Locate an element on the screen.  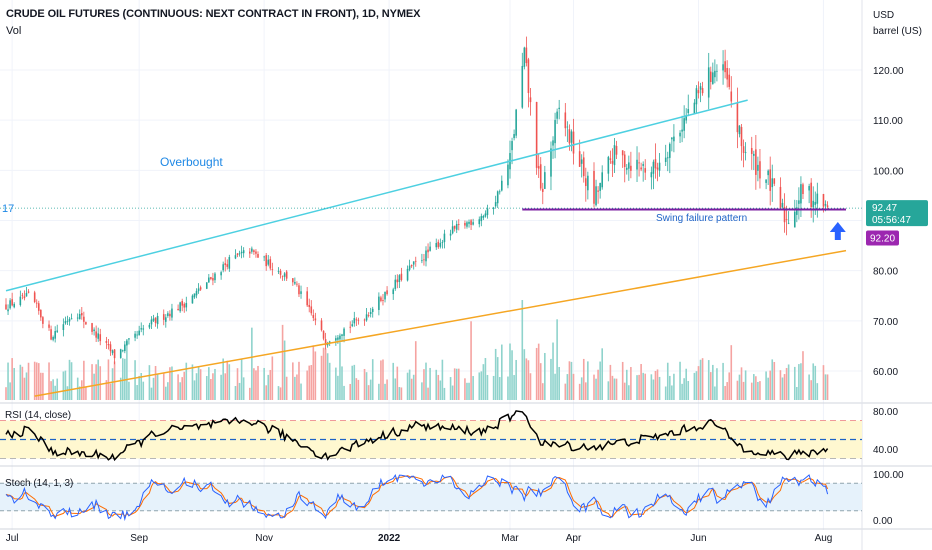
rsi-tick-label: 40.00 is located at coordinates (885, 450).